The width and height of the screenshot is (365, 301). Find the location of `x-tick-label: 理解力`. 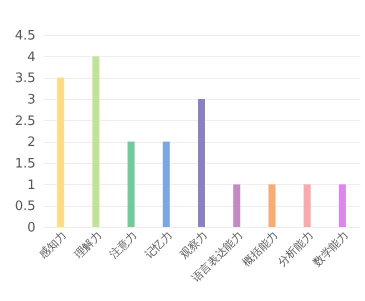

x-tick-label: 理解力 is located at coordinates (88, 245).